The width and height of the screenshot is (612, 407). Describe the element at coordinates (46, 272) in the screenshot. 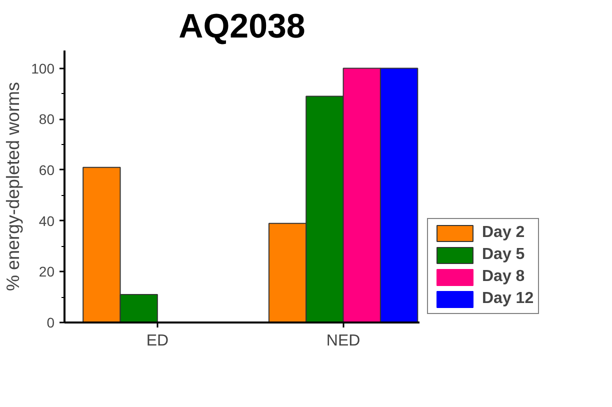

I see `y-tick-label: 20` at that location.